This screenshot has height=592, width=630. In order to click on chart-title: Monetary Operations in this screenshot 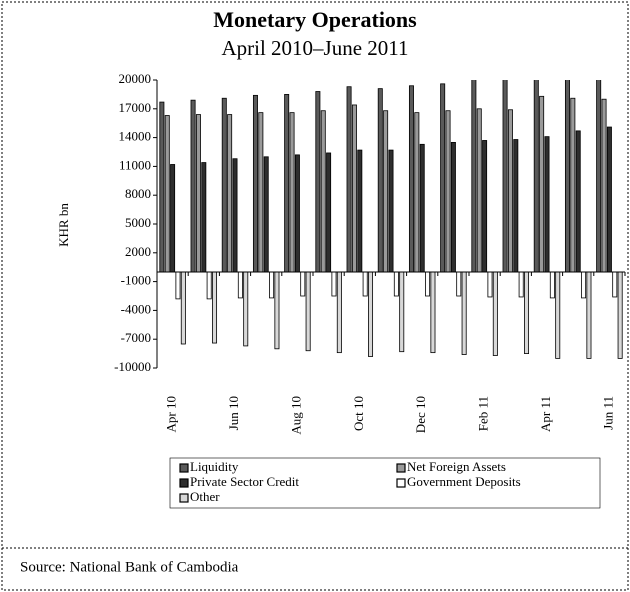, I will do `click(315, 19)`.